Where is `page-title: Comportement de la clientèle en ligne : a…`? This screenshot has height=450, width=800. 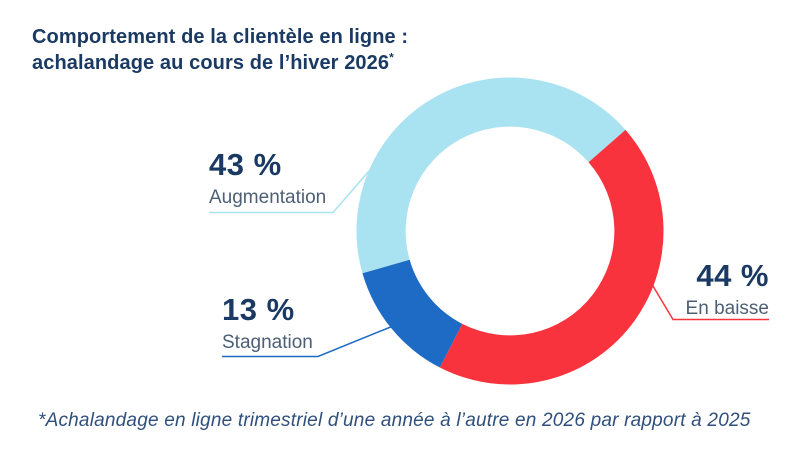 page-title: Comportement de la clientèle en ligne : a… is located at coordinates (220, 50).